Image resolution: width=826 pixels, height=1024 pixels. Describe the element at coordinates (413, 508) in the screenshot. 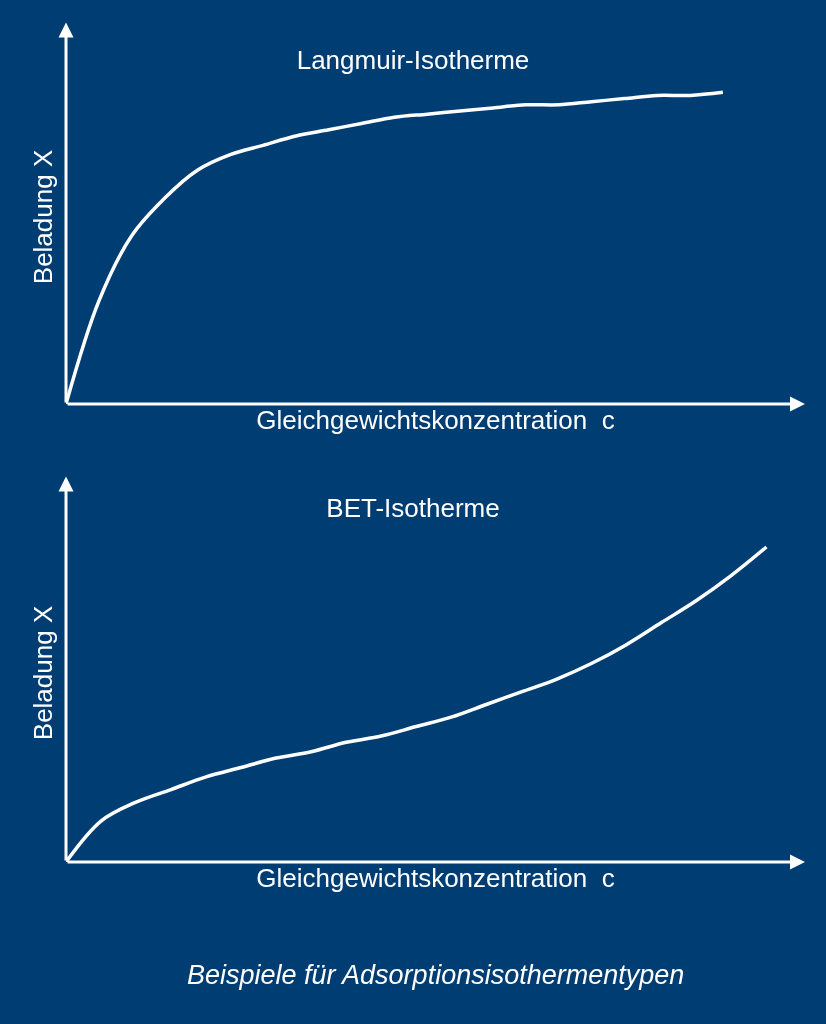

I see `chart-title: BET-Isotherme` at that location.